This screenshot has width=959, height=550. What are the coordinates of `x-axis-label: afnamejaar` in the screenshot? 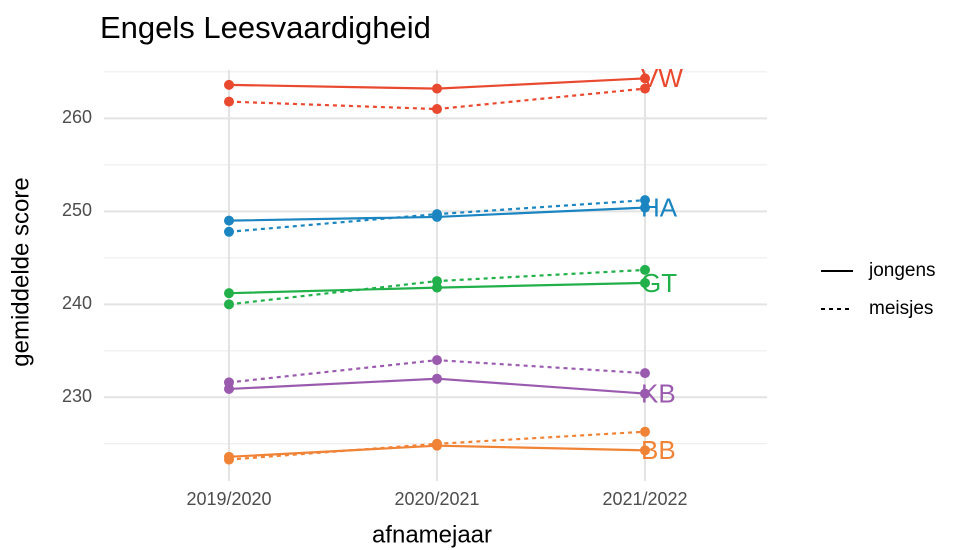 It's located at (432, 534).